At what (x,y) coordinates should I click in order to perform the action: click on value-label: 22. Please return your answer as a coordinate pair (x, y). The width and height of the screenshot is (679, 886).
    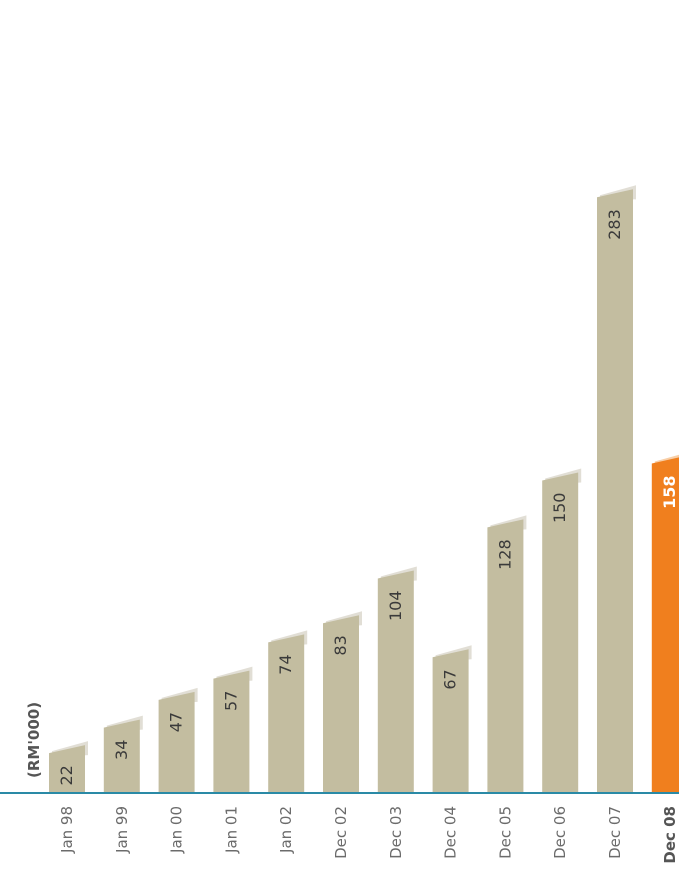
    Looking at the image, I should click on (66, 775).